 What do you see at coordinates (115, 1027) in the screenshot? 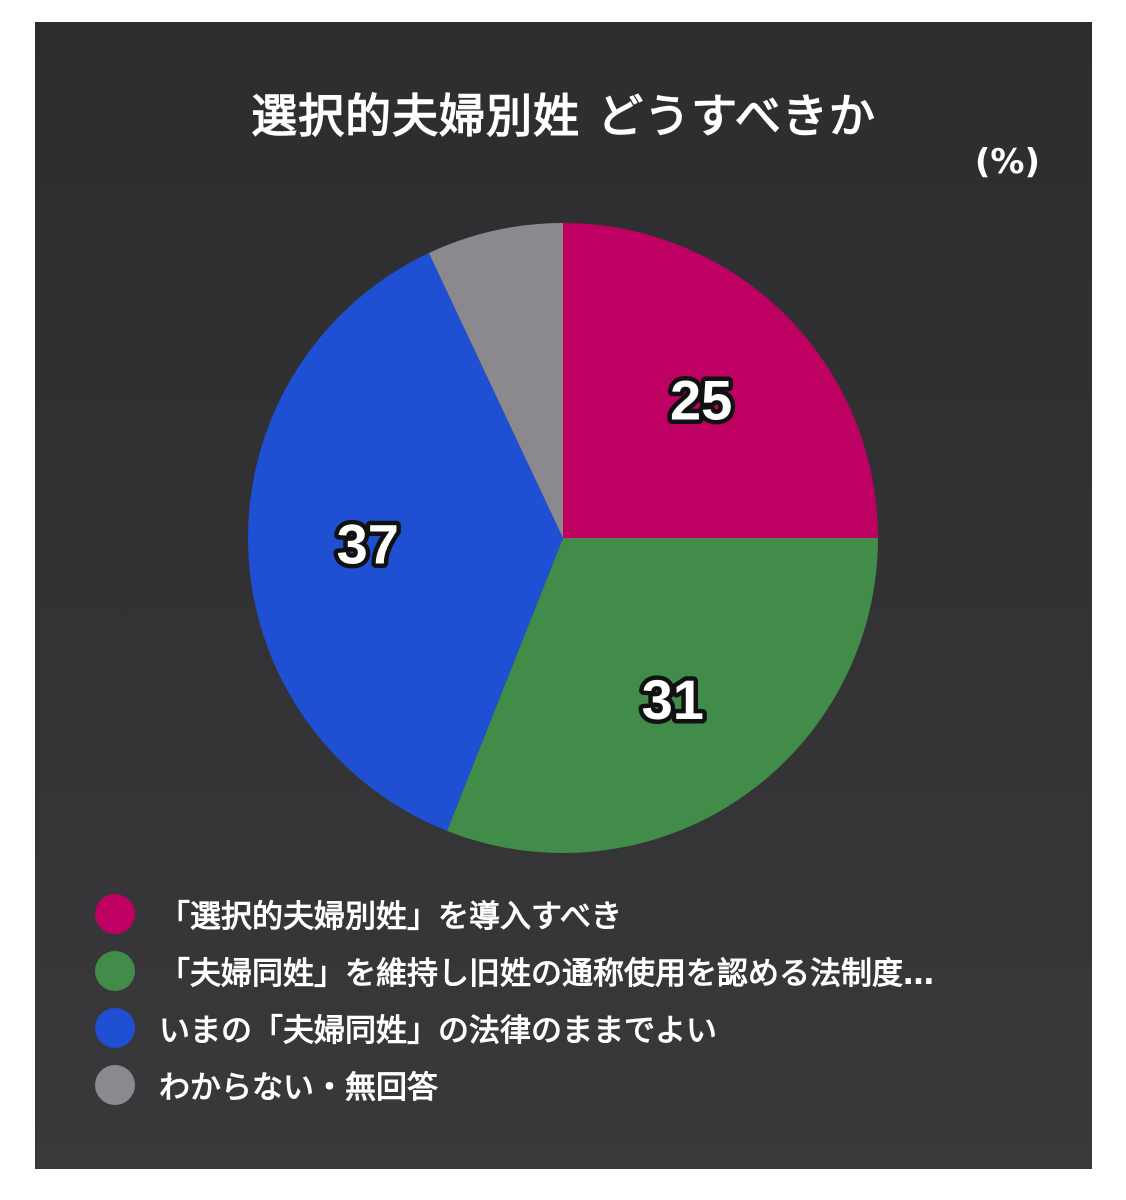
I see `legend-swatch-current-law` at bounding box center [115, 1027].